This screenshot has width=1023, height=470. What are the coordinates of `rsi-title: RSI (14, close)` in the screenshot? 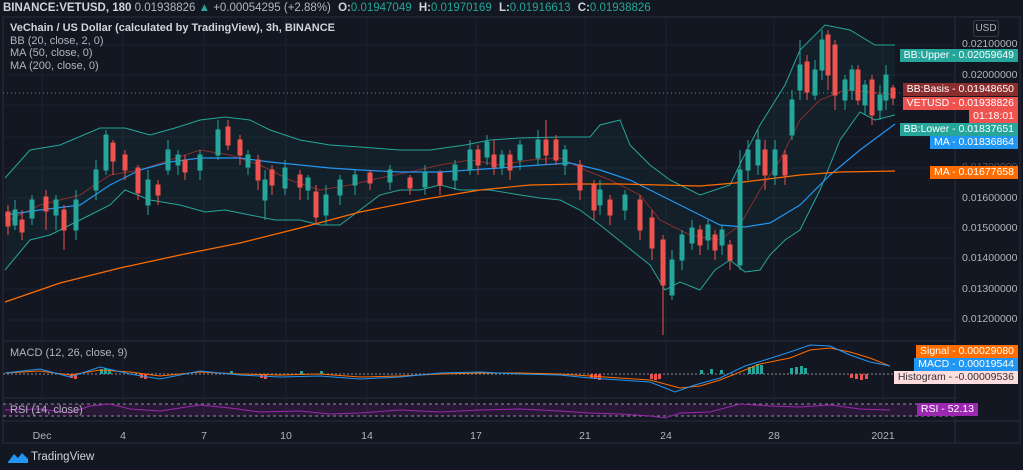 It's located at (46, 410).